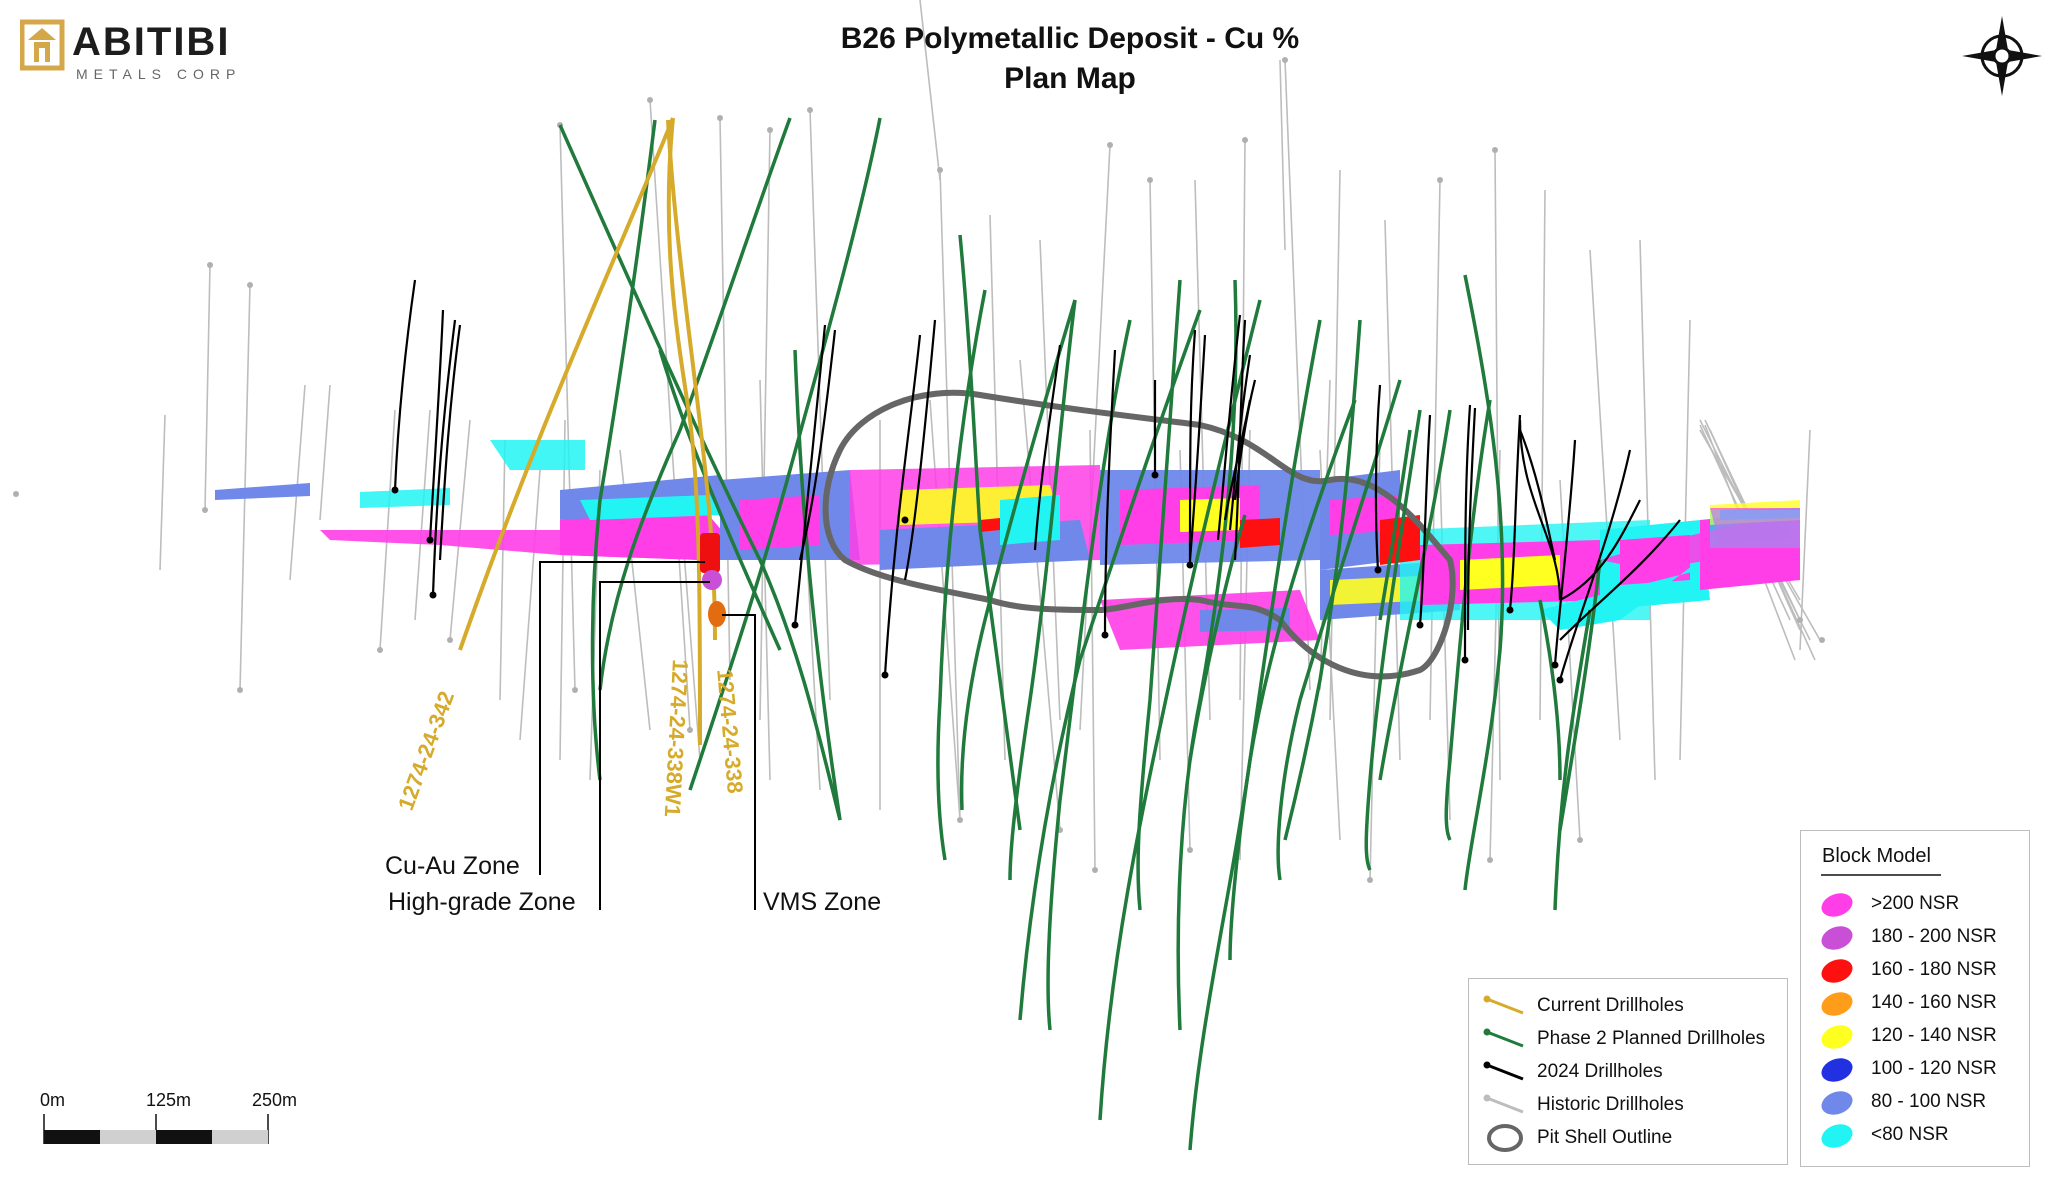 The height and width of the screenshot is (1180, 2048). I want to click on legend-label: 2024 Drillholes, so click(1600, 1071).